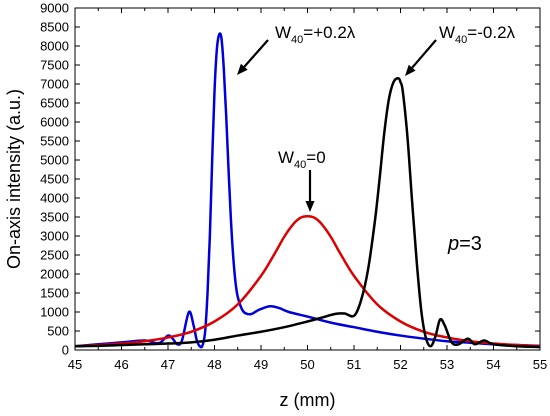  What do you see at coordinates (424, 54) in the screenshot?
I see `annotation-w40-minus-arrow` at bounding box center [424, 54].